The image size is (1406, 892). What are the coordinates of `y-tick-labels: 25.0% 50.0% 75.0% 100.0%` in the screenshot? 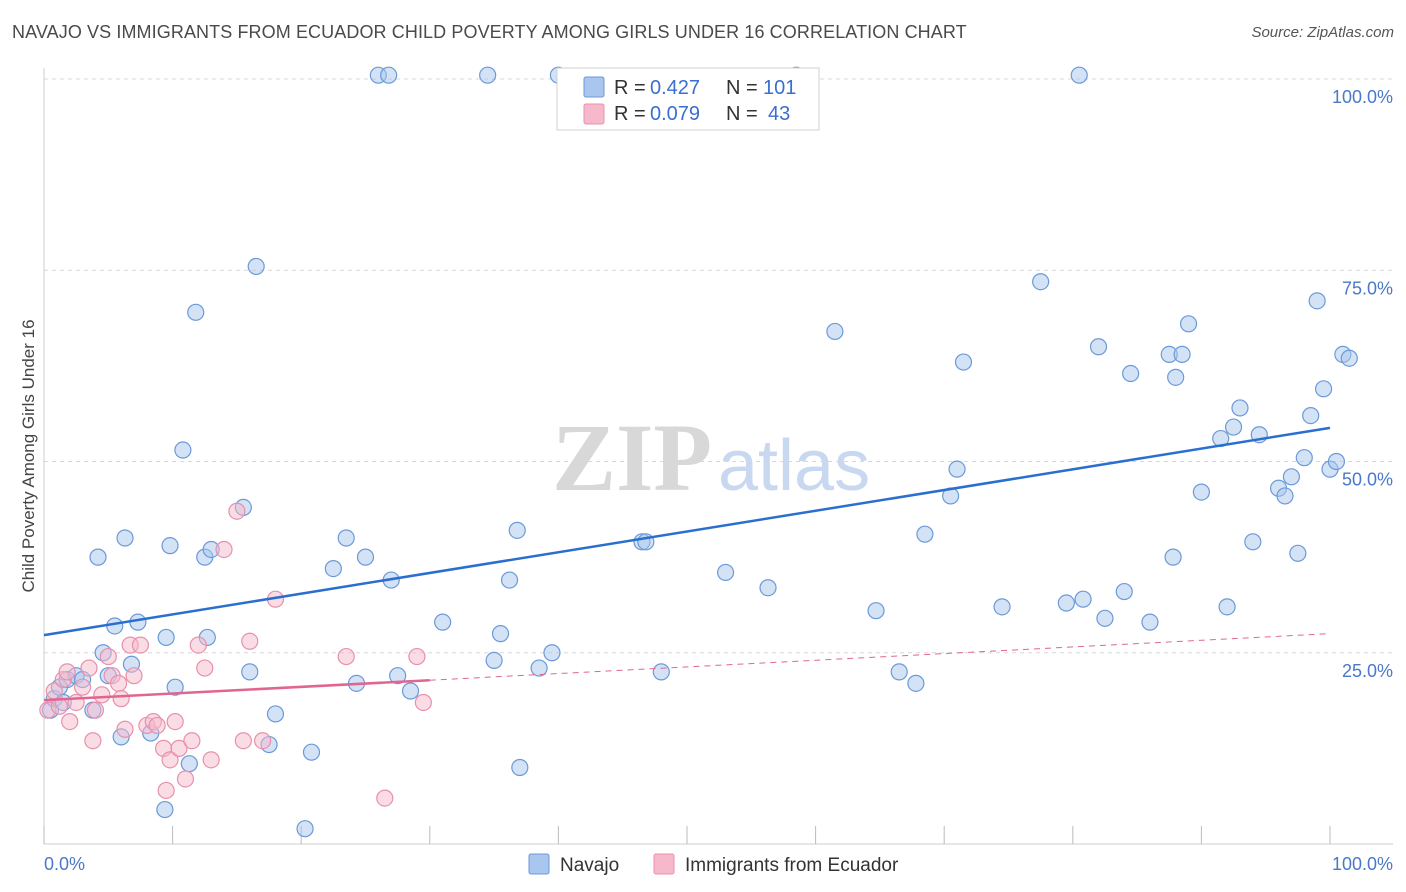 It's located at (1362, 384).